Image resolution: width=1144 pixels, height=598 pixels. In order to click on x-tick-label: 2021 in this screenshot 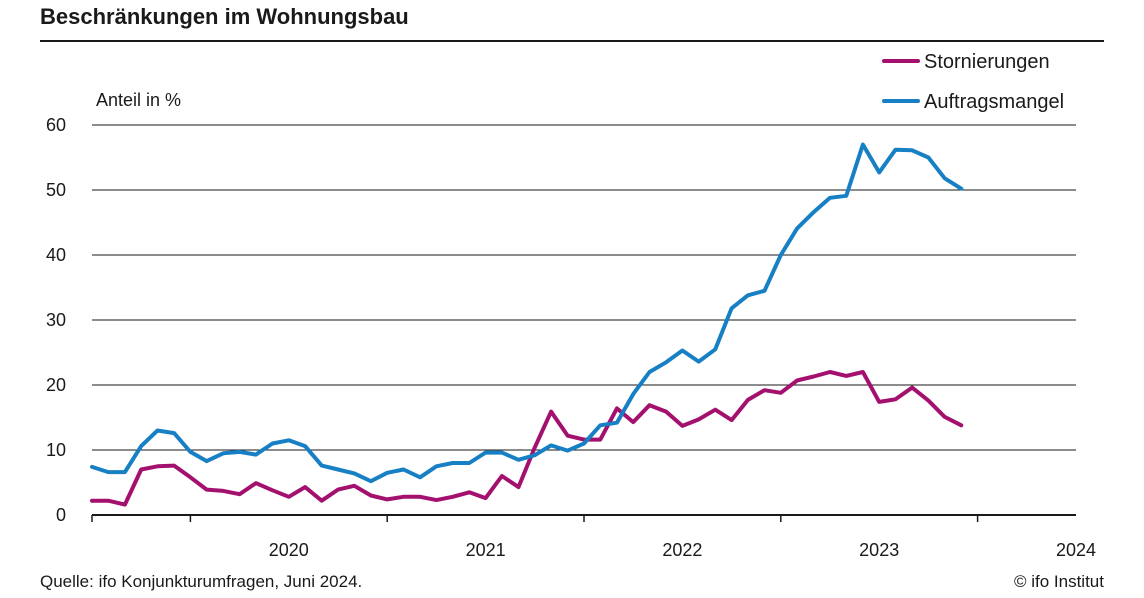, I will do `click(486, 550)`.